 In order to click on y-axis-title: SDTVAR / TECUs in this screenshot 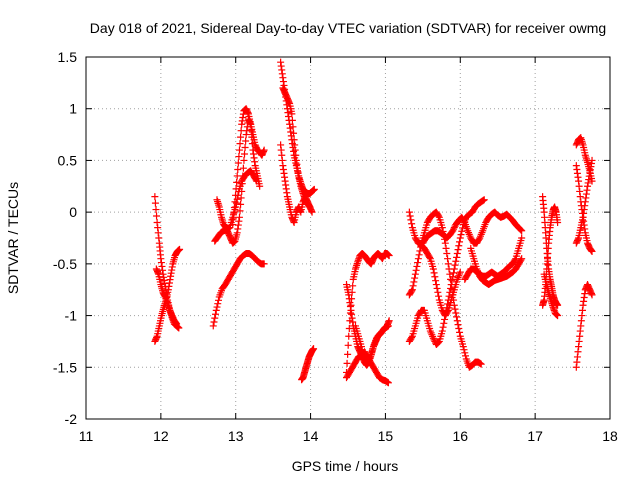, I will do `click(13, 238)`.